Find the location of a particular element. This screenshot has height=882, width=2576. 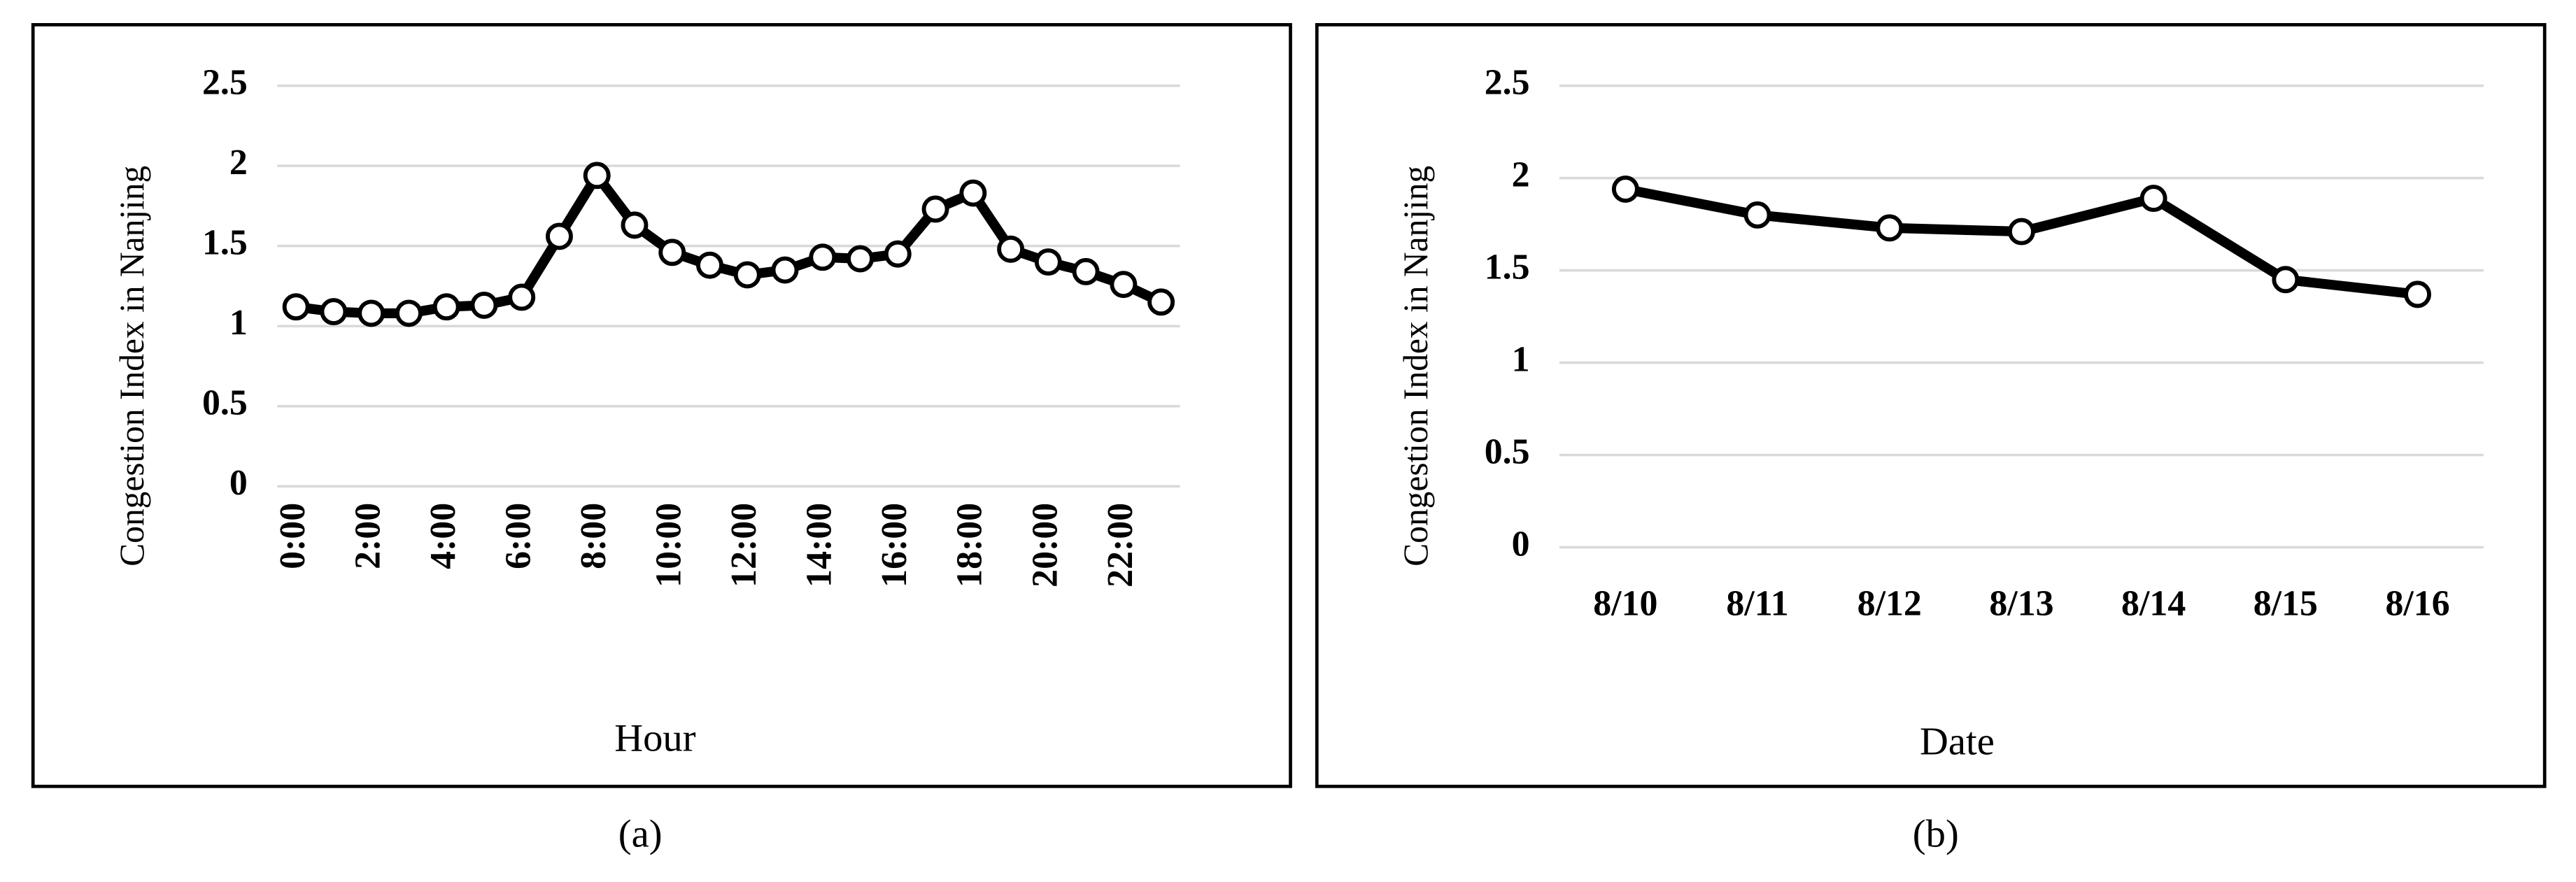

x-tick-label: 6:00 is located at coordinates (519, 536).